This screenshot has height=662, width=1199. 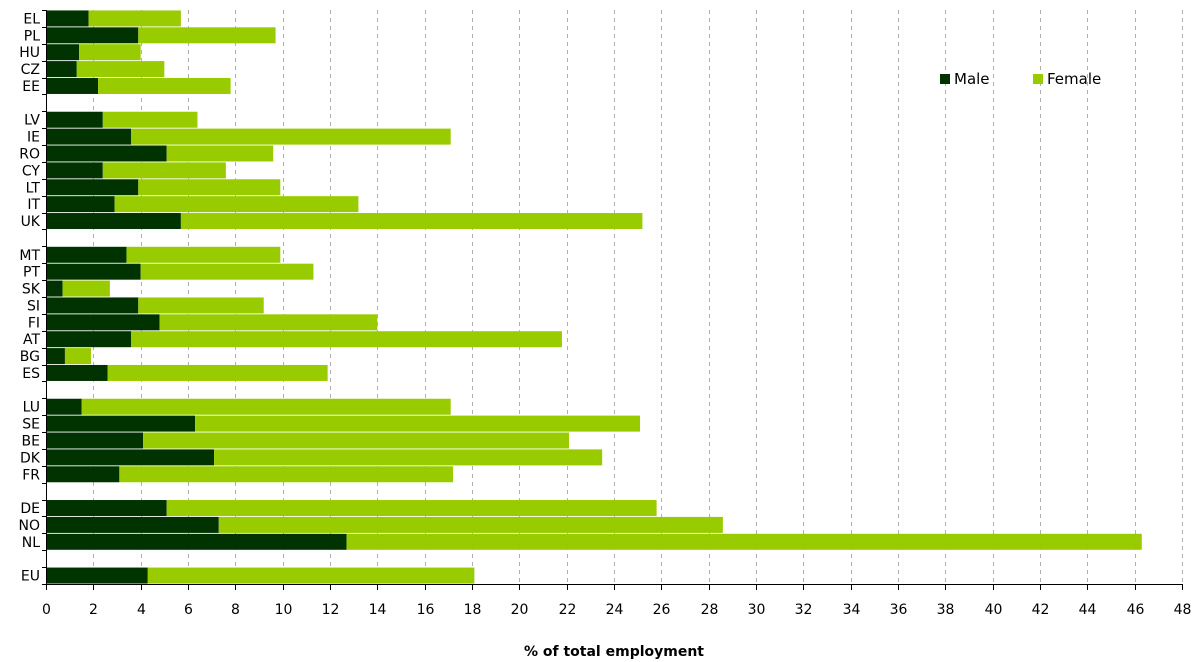 What do you see at coordinates (30, 509) in the screenshot?
I see `category-label: DE` at bounding box center [30, 509].